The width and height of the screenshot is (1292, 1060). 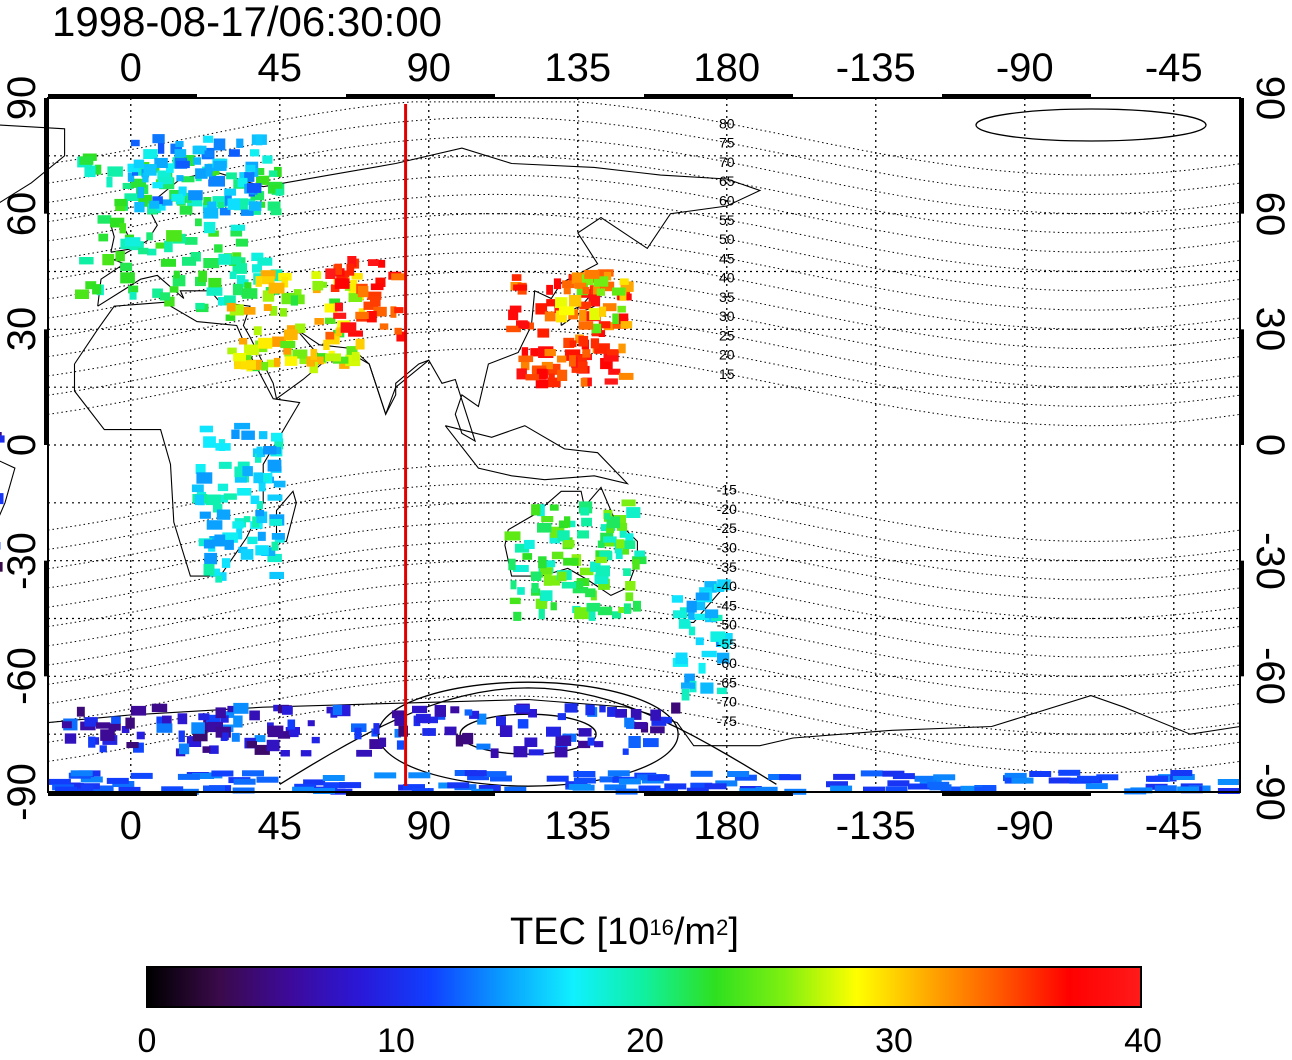 What do you see at coordinates (1242, 387) in the screenshot?
I see `frame-tick-right` at bounding box center [1242, 387].